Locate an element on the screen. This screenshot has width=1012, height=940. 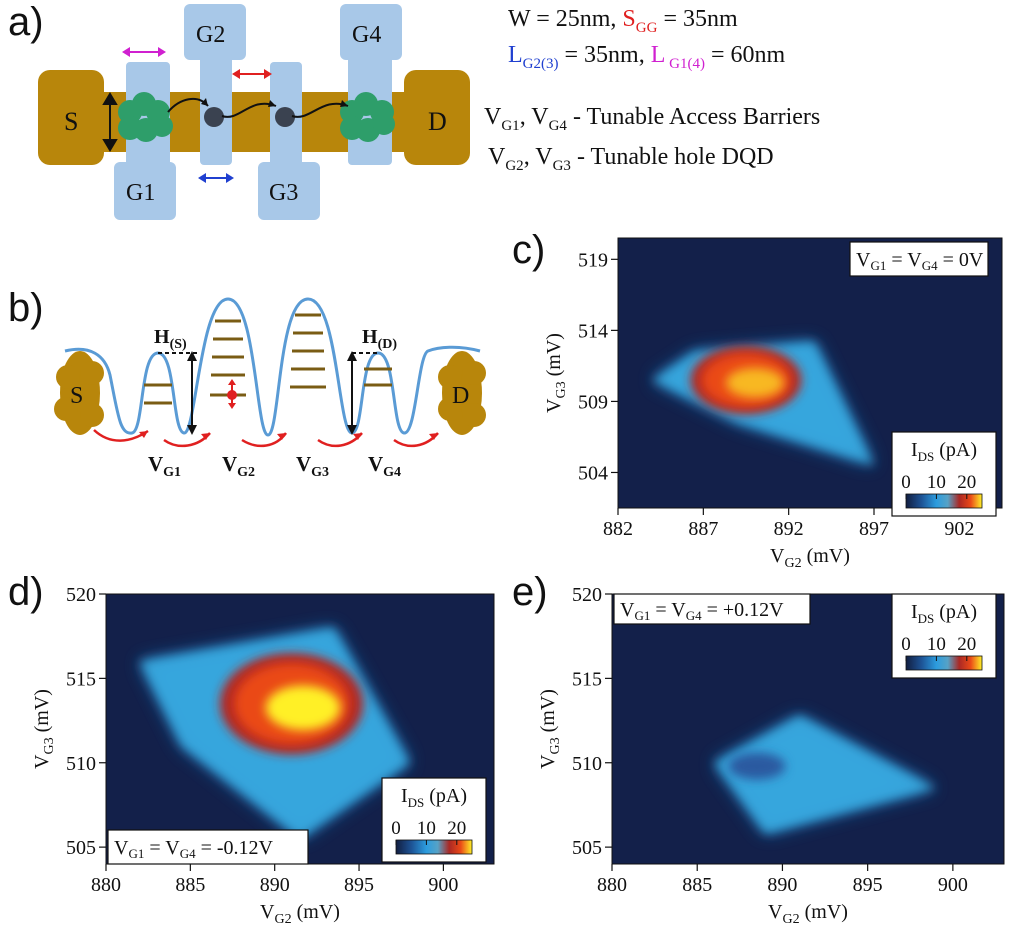
x-tick-label: 892 is located at coordinates (789, 529).